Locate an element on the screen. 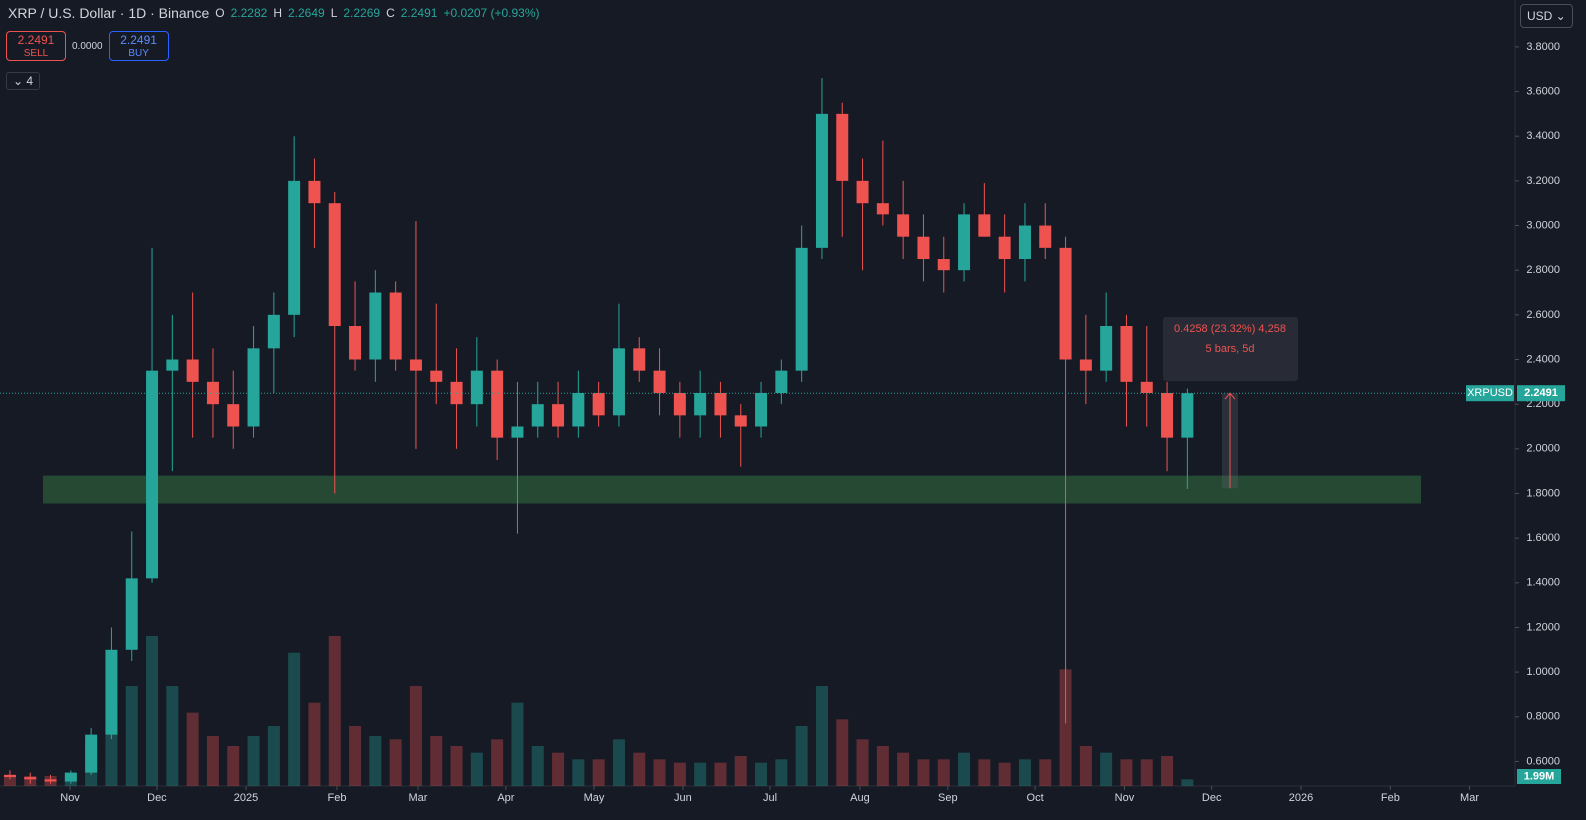  y-tick-label: 3.0000 is located at coordinates (1543, 225).